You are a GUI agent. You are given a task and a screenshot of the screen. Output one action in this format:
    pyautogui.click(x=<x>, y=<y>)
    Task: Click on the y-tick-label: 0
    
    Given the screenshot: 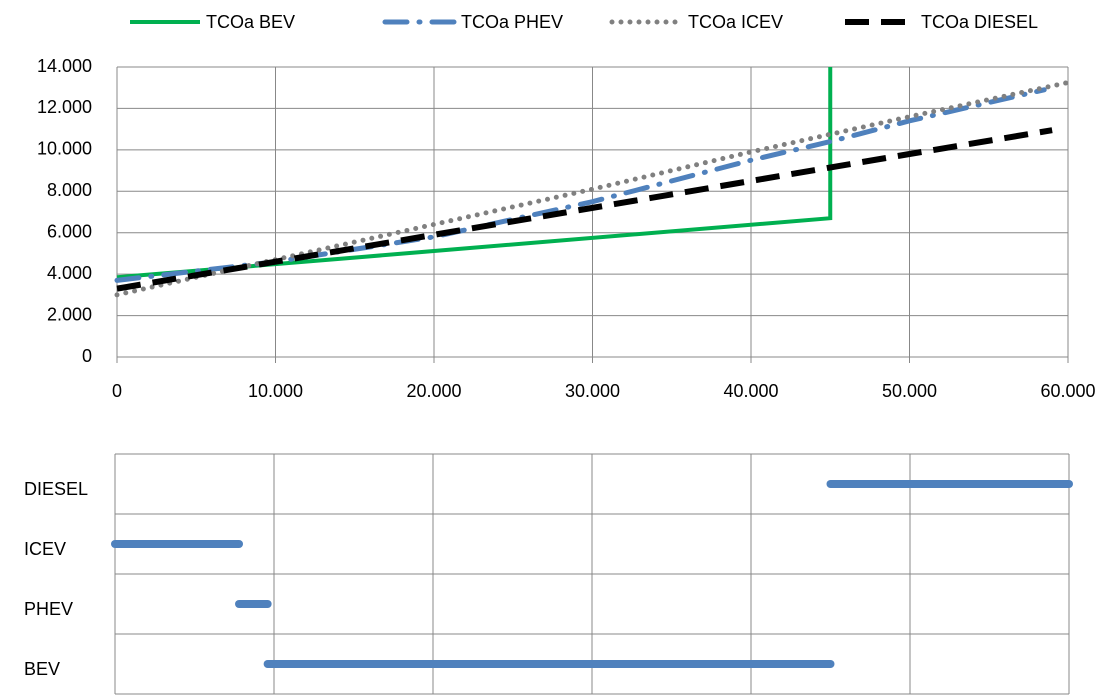 What is the action you would take?
    pyautogui.click(x=87, y=356)
    